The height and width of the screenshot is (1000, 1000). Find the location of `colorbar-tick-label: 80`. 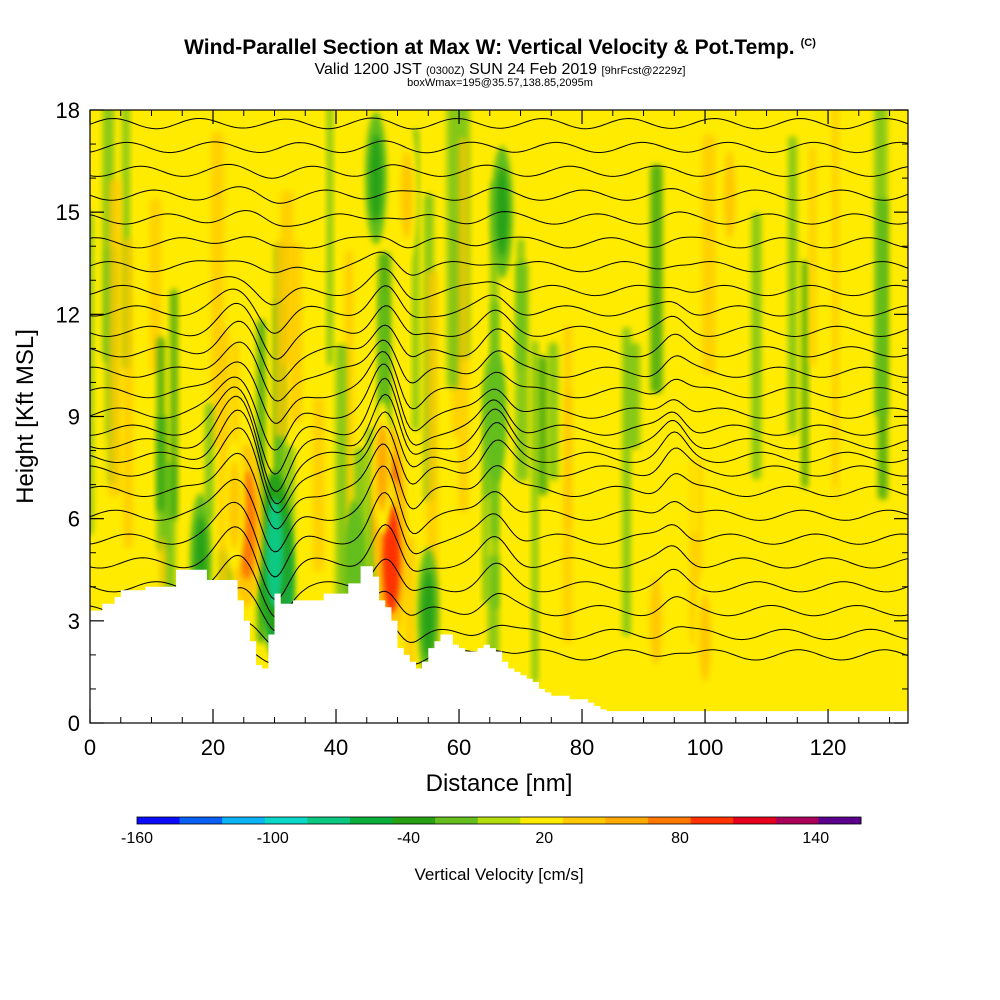

colorbar-tick-label: 80 is located at coordinates (680, 838).